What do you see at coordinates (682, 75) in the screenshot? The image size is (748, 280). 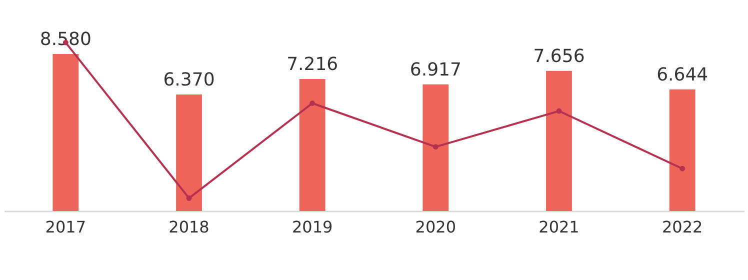 I see `data-label: 6.644` at bounding box center [682, 75].